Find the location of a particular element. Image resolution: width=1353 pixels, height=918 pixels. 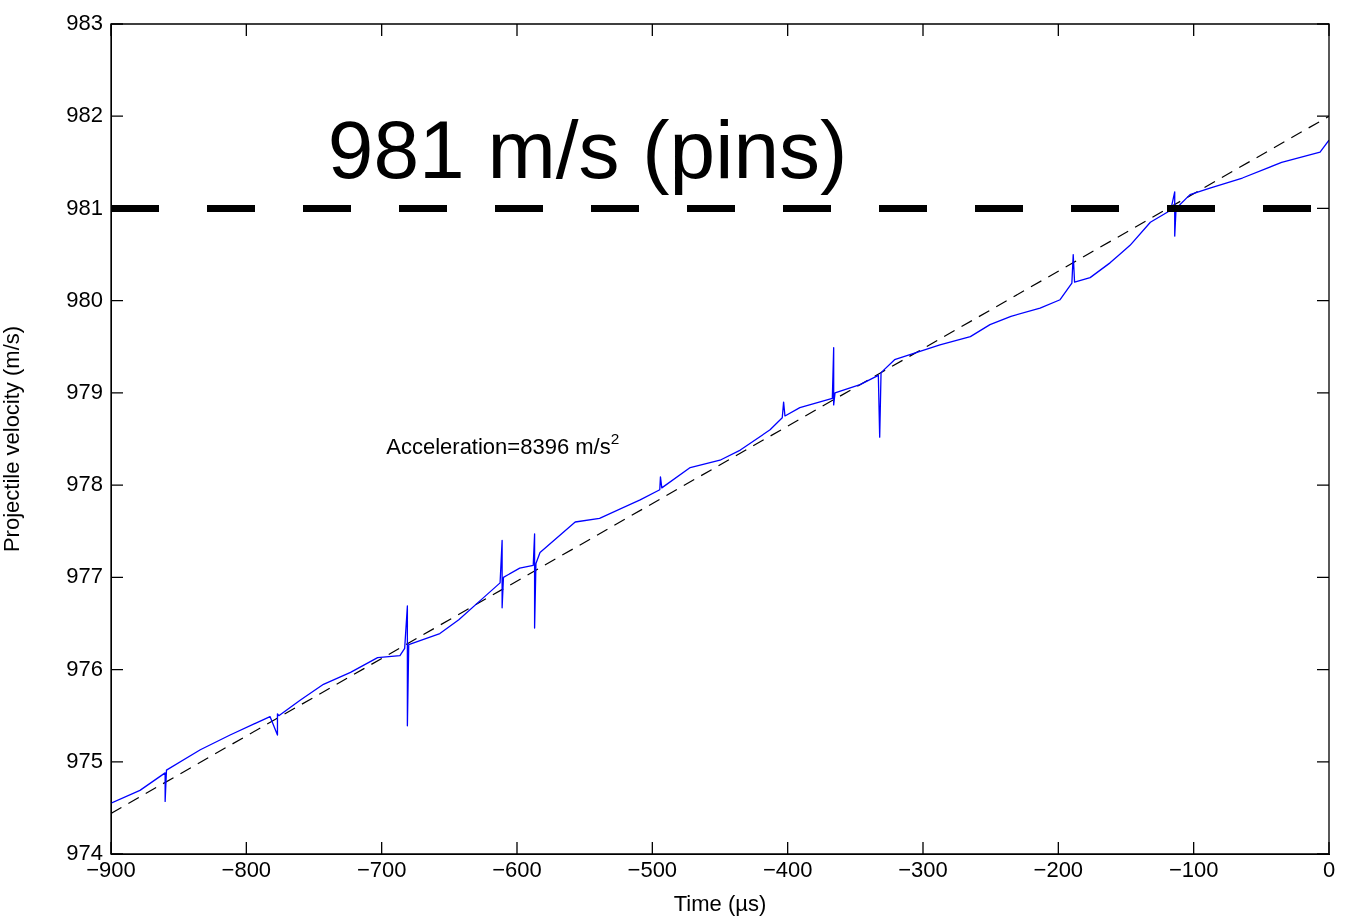

y-tick-label: 977 is located at coordinates (84, 576).